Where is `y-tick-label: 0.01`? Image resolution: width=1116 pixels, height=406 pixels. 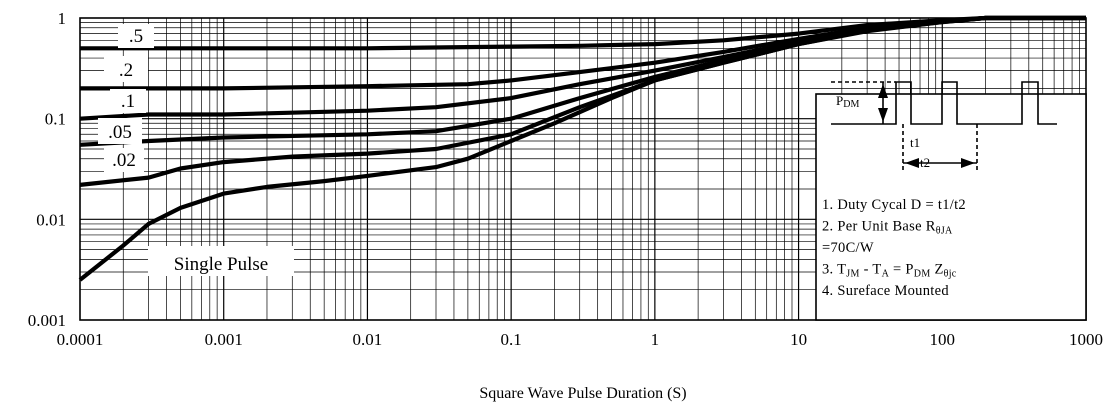
y-tick-label: 0.01 is located at coordinates (51, 219).